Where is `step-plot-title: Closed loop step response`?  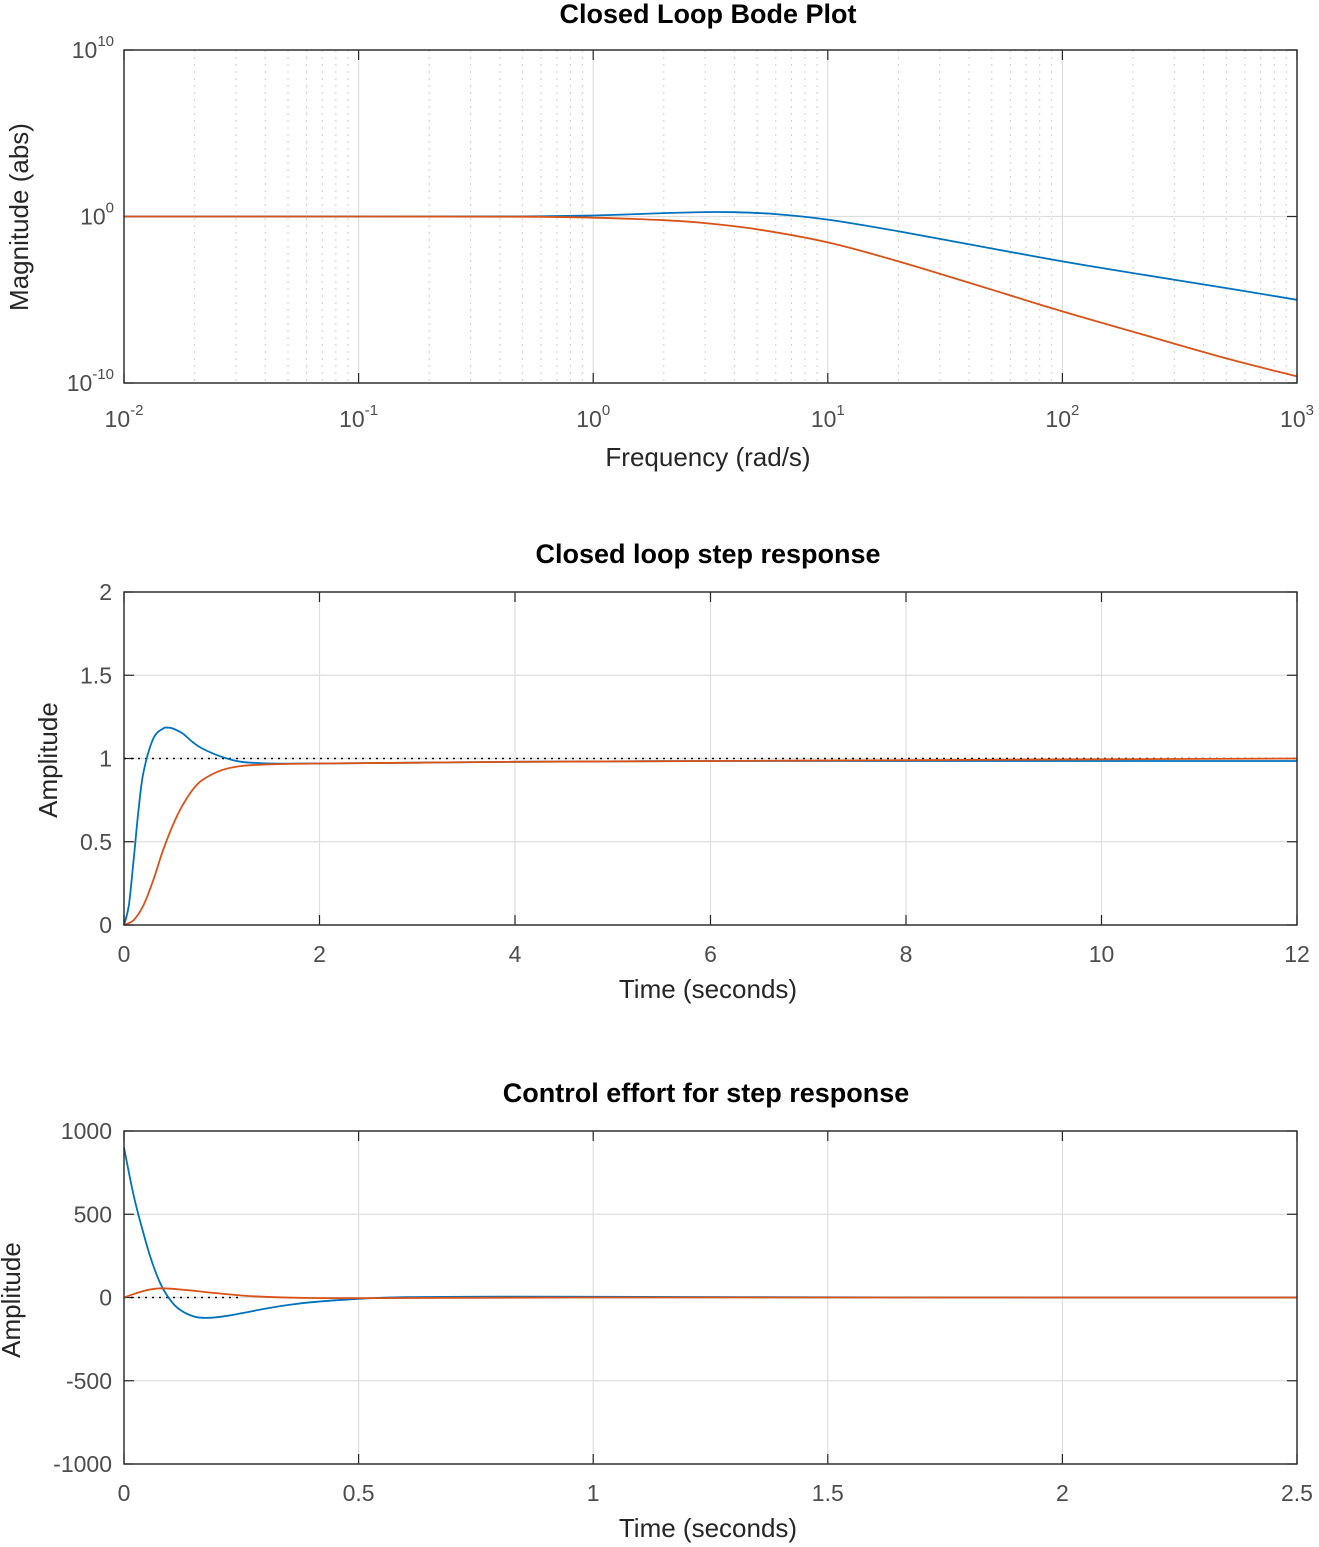 step-plot-title: Closed loop step response is located at coordinates (707, 554).